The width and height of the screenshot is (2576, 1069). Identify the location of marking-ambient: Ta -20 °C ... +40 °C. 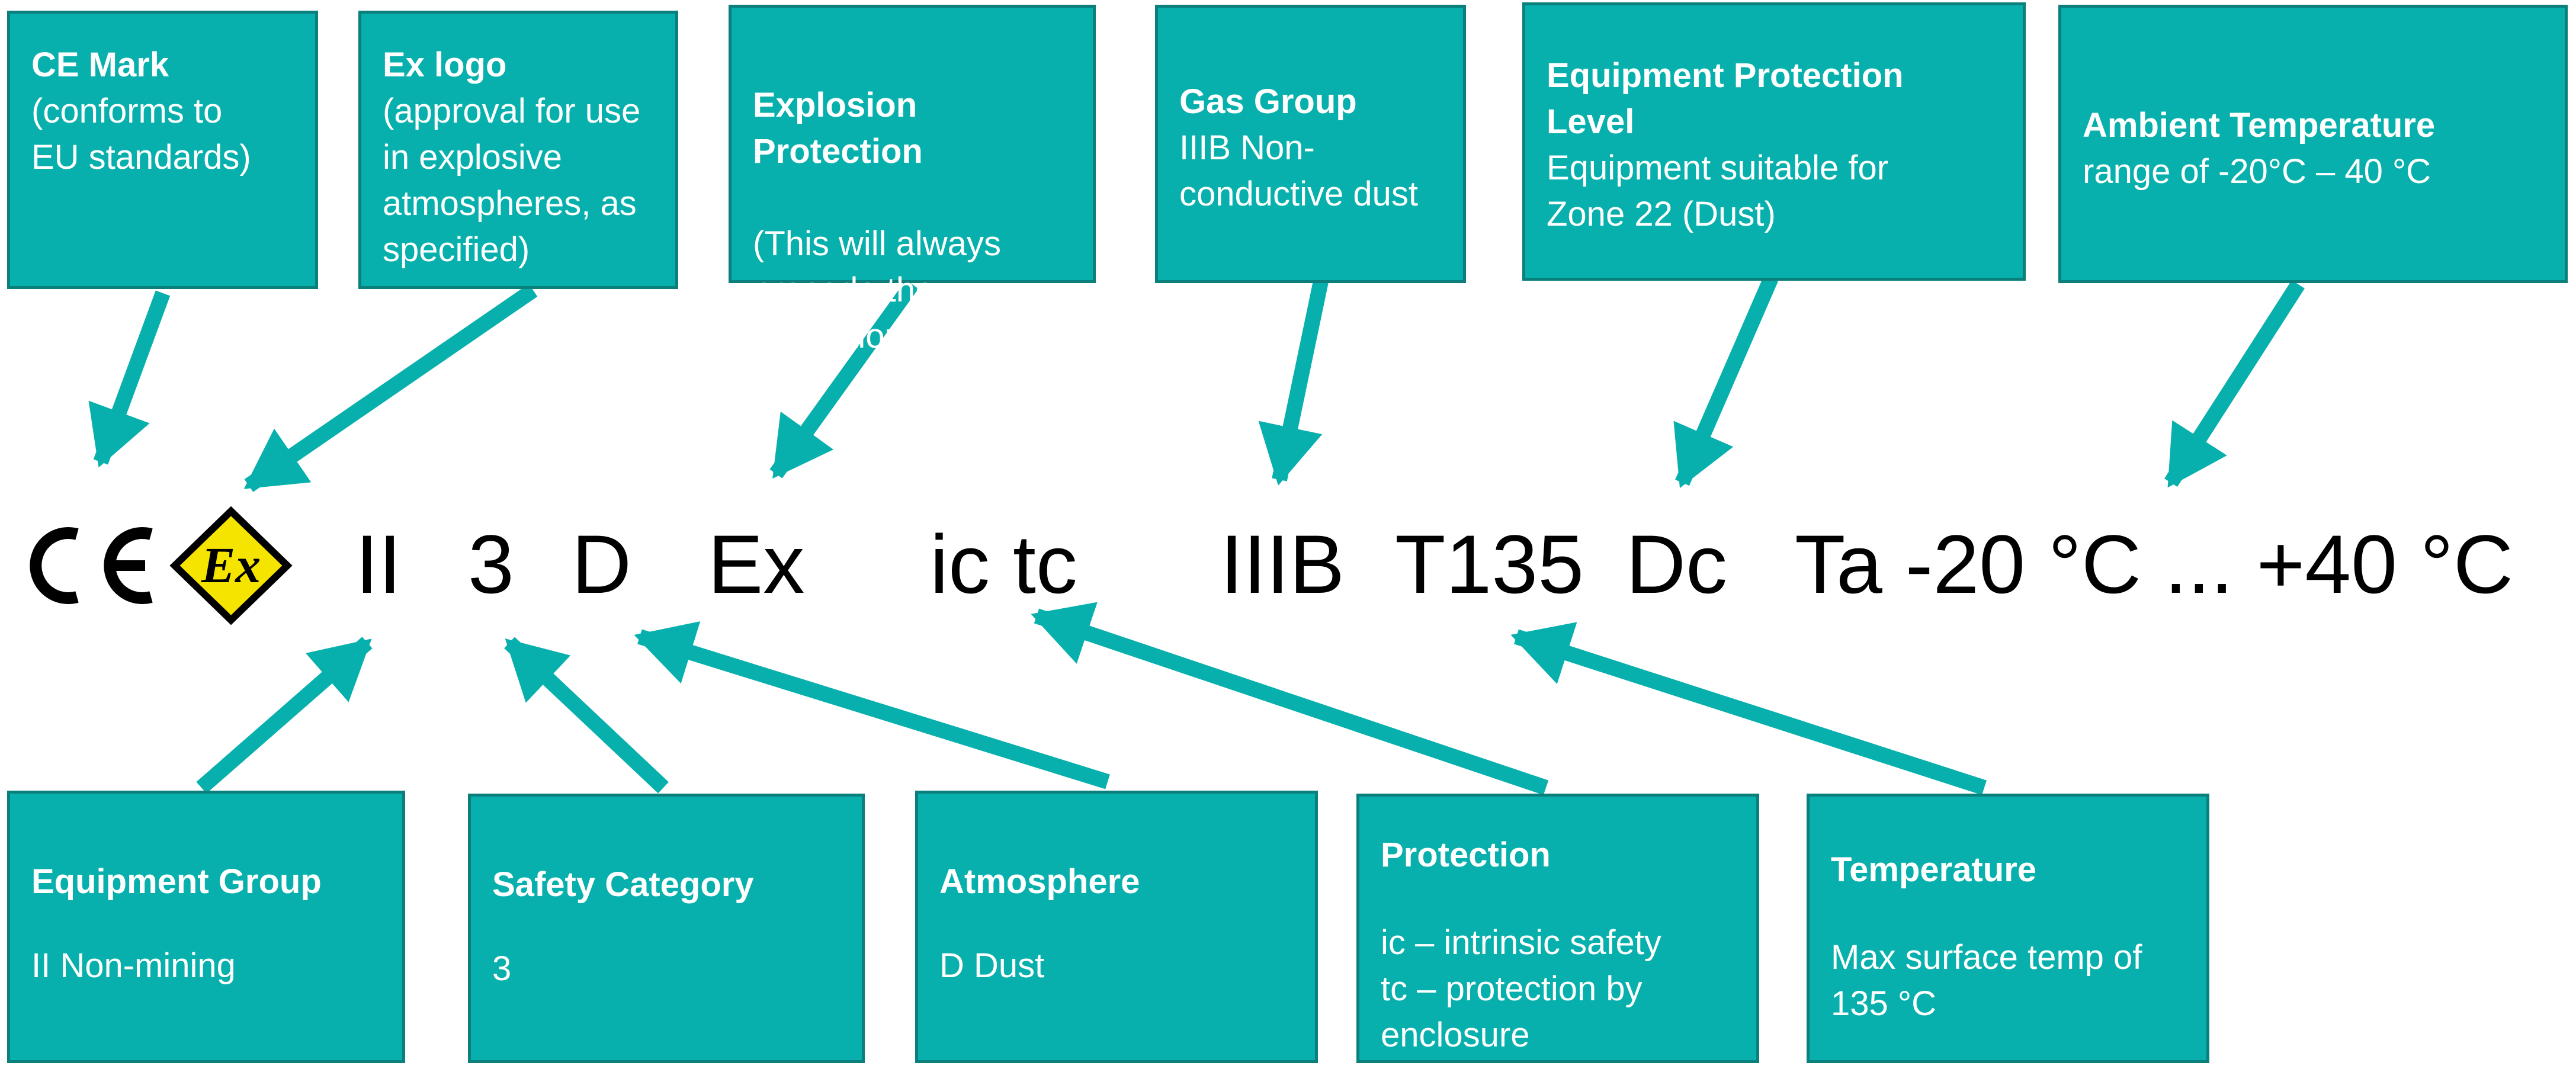
(2154, 564).